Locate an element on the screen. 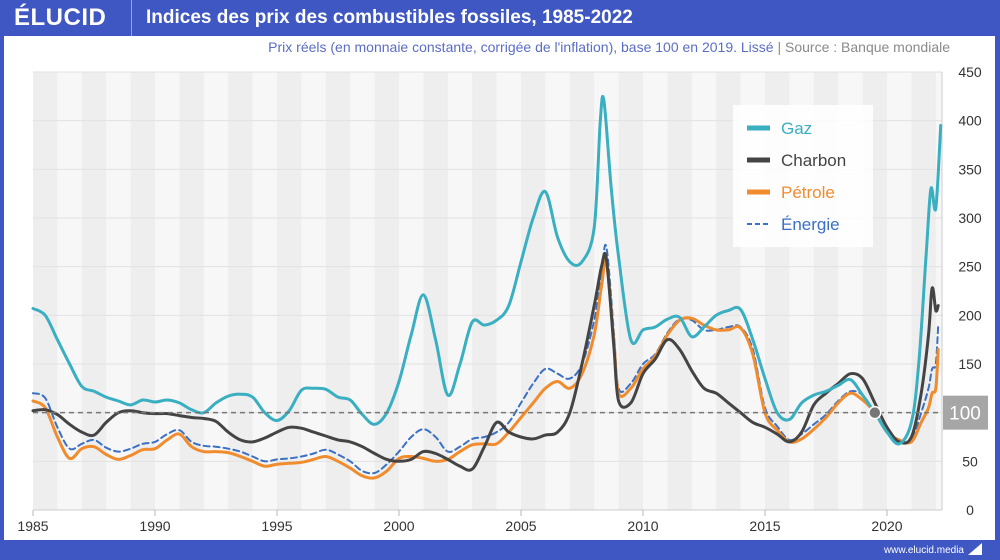 The image size is (1000, 560). elucid-logo: ÉLUCID is located at coordinates (60, 17).